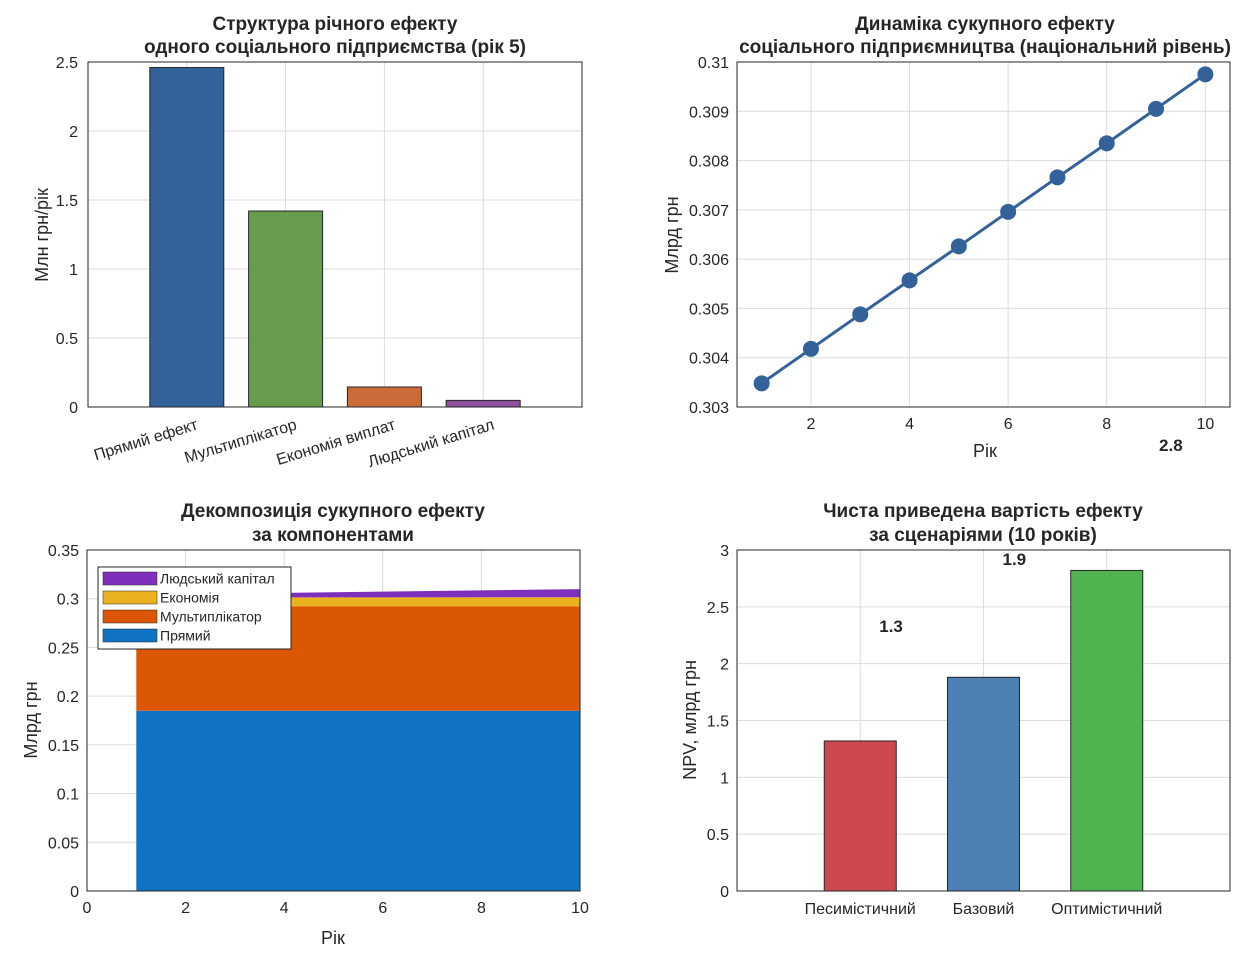 The image size is (1252, 971). I want to click on x-tick-label: Оптимістичний, so click(1106, 909).